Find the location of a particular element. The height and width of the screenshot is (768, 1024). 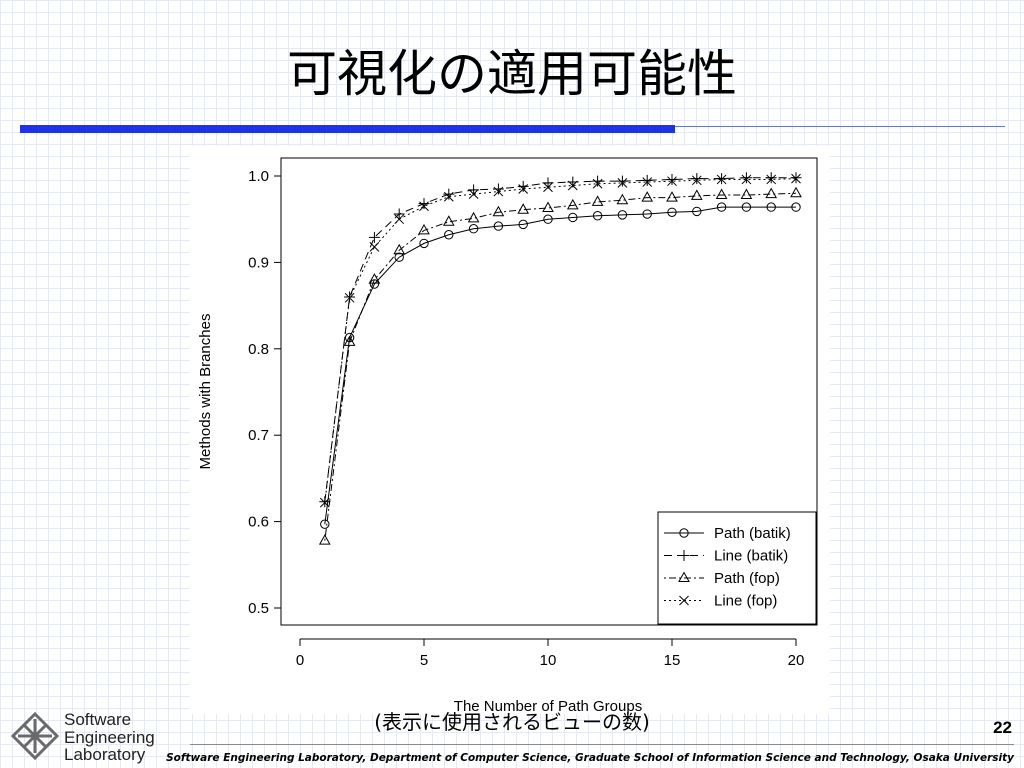

x-tick-label: 0 is located at coordinates (300, 660).